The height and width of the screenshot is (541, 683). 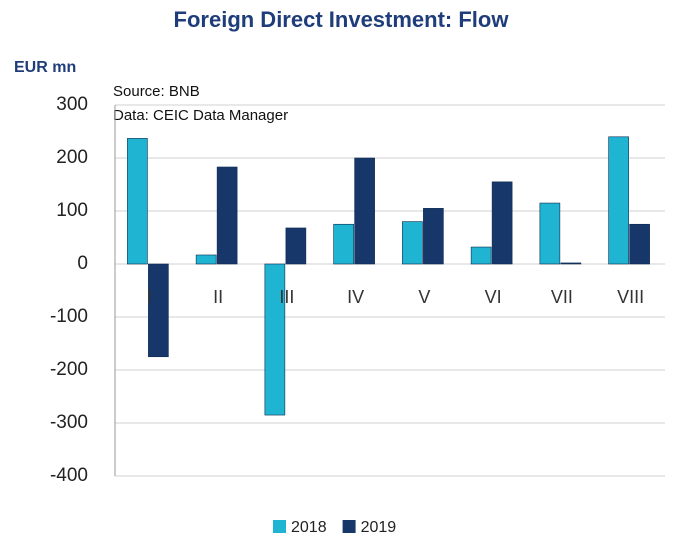 What do you see at coordinates (72, 210) in the screenshot?
I see `y-tick-label: 100` at bounding box center [72, 210].